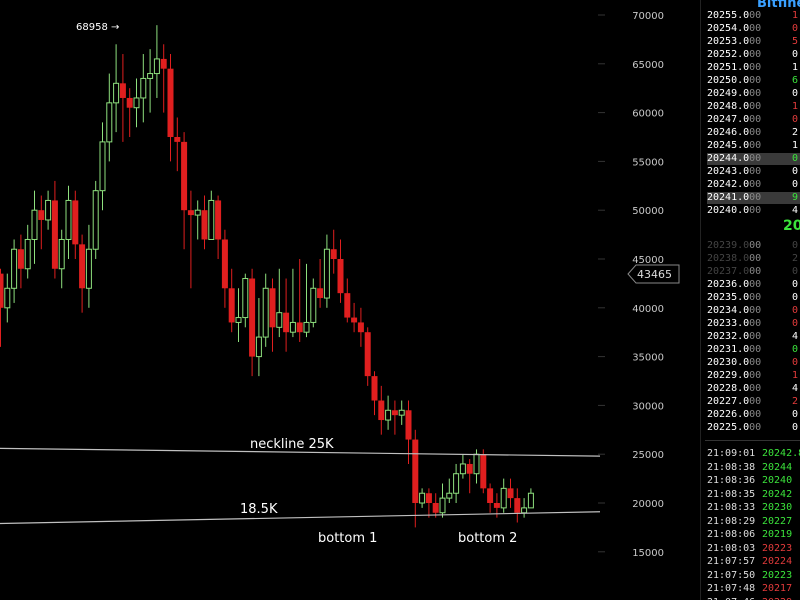  Describe the element at coordinates (753, 29) in the screenshot. I see `book-row: 20254.000 0` at that location.